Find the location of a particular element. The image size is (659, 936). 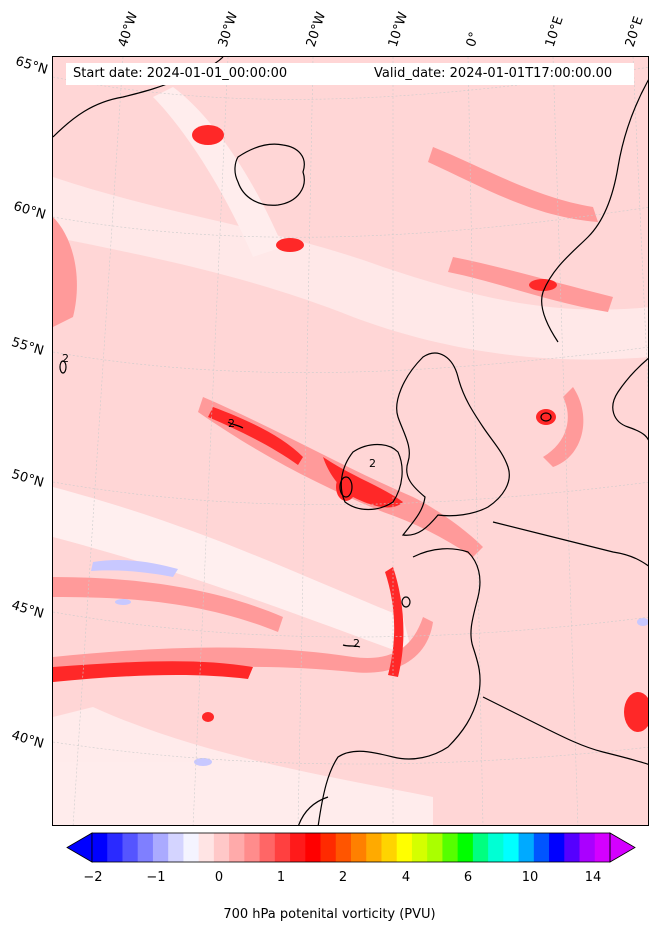

lon-label-10w: 10°W is located at coordinates (398, 29).